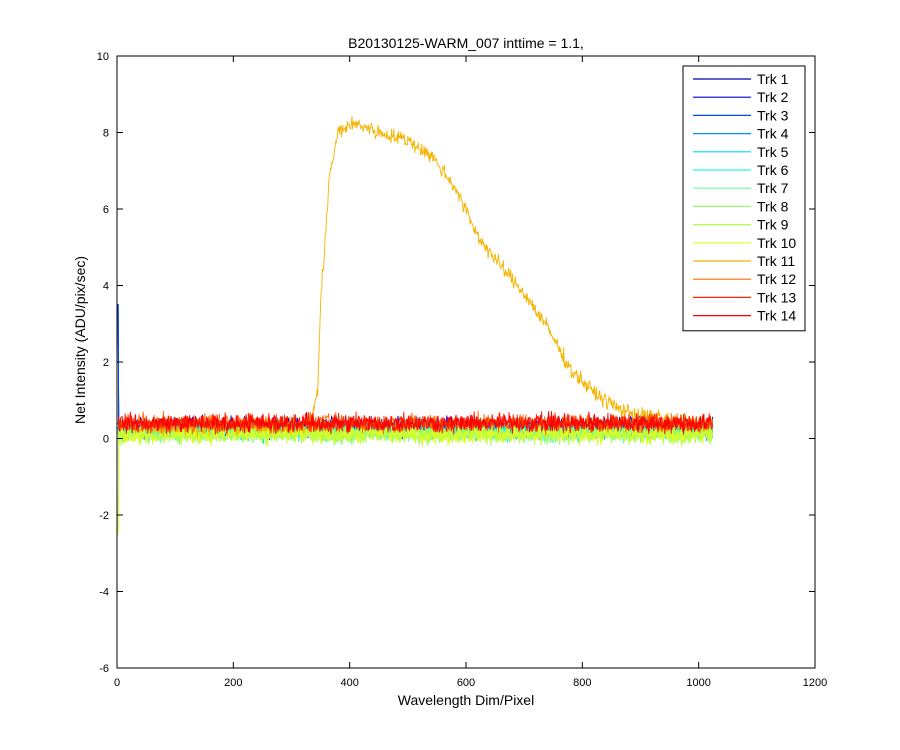 This screenshot has width=900, height=750. I want to click on x-tick-label: 200, so click(233, 683).